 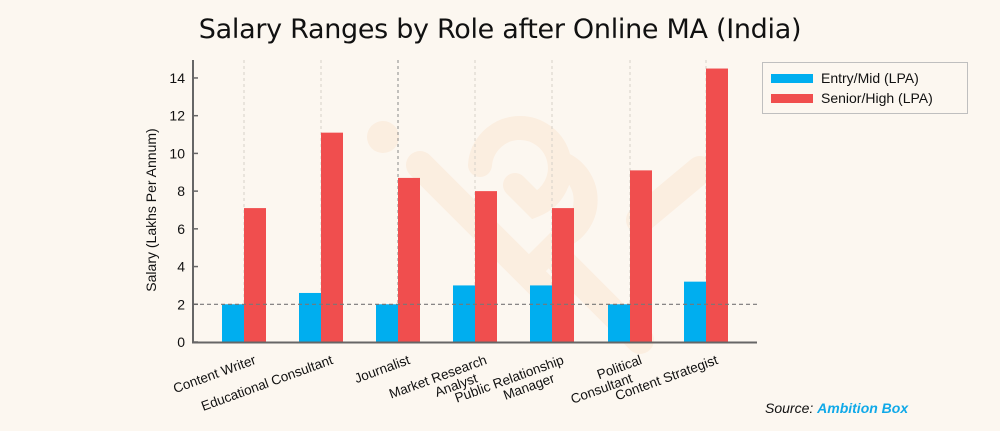 I want to click on y-tick-label: 6, so click(x=181, y=229).